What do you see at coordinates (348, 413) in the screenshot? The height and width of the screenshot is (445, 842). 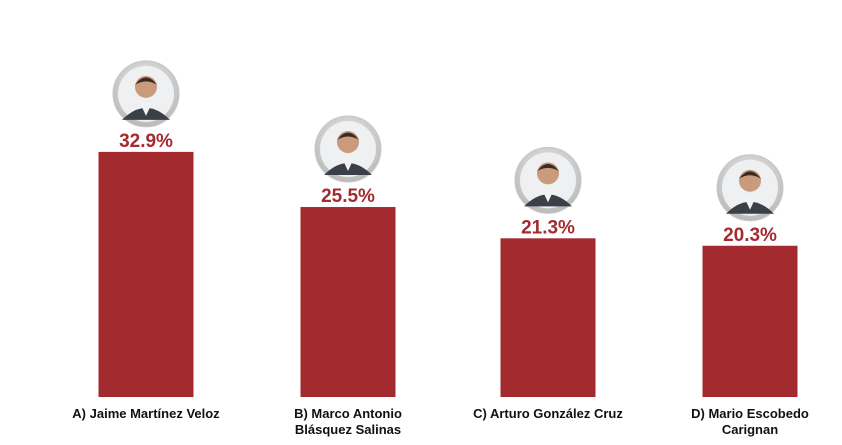 I see `category-label: B) Marco Antonio` at bounding box center [348, 413].